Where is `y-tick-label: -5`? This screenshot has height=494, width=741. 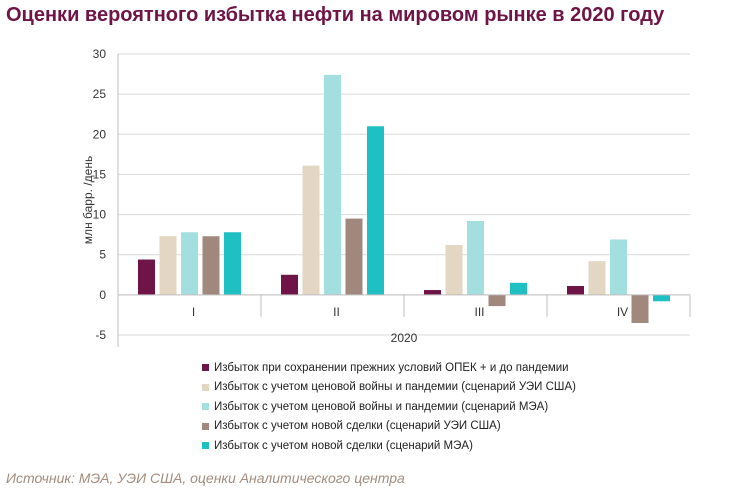 y-tick-label: -5 is located at coordinates (100, 335).